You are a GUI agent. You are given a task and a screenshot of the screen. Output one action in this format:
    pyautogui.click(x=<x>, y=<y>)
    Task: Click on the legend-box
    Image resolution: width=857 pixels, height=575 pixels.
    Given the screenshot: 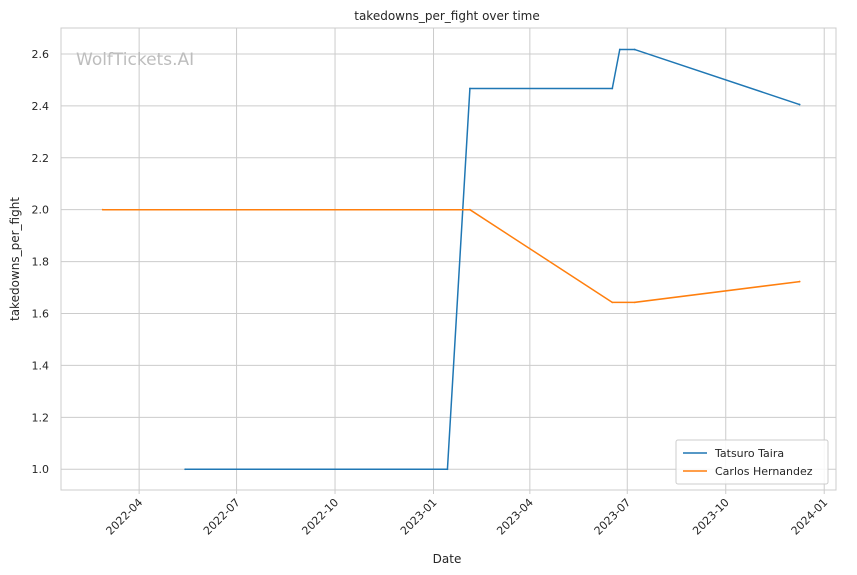 What is the action you would take?
    pyautogui.click(x=752, y=462)
    